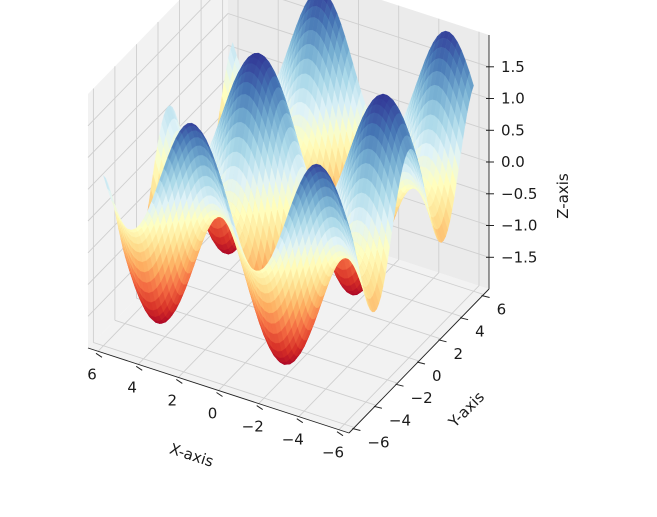 The image size is (657, 517). What do you see at coordinates (253, 427) in the screenshot?
I see `x-tick-label: −2` at bounding box center [253, 427].